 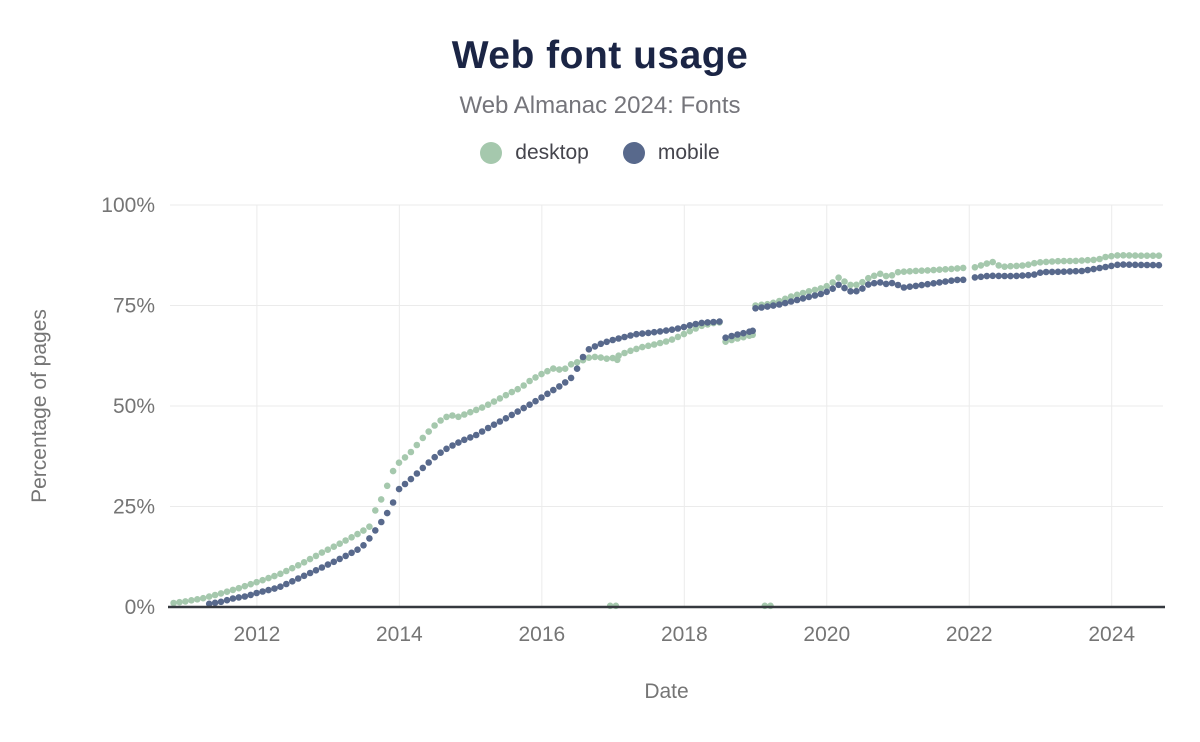 I want to click on svg-text: 50%, so click(x=134, y=406).